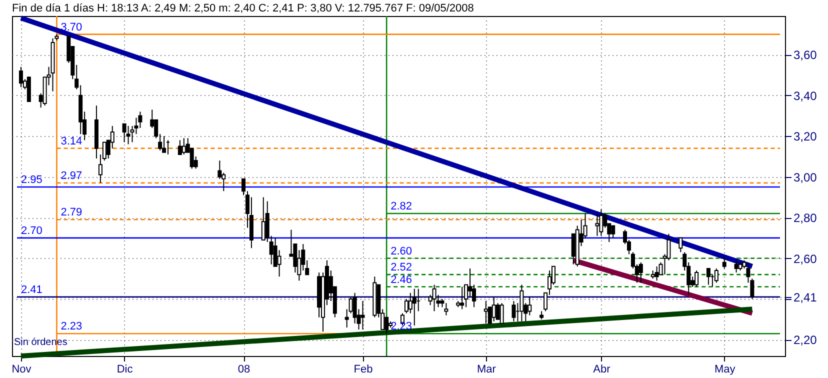 The width and height of the screenshot is (828, 378). I want to click on ref-line-label: 2.46, so click(401, 280).